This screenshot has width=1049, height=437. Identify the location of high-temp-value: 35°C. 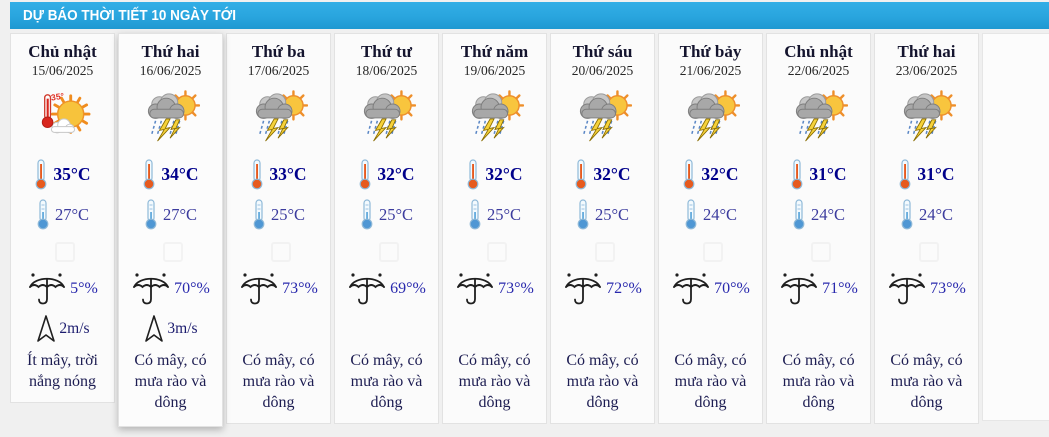
(72, 174).